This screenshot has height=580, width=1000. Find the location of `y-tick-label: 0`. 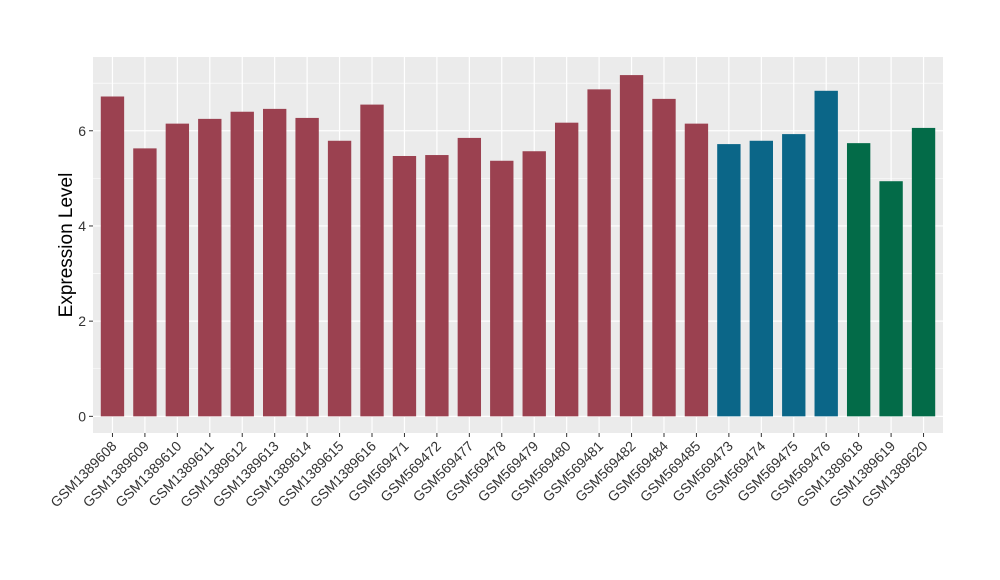

y-tick-label: 0 is located at coordinates (82, 416).